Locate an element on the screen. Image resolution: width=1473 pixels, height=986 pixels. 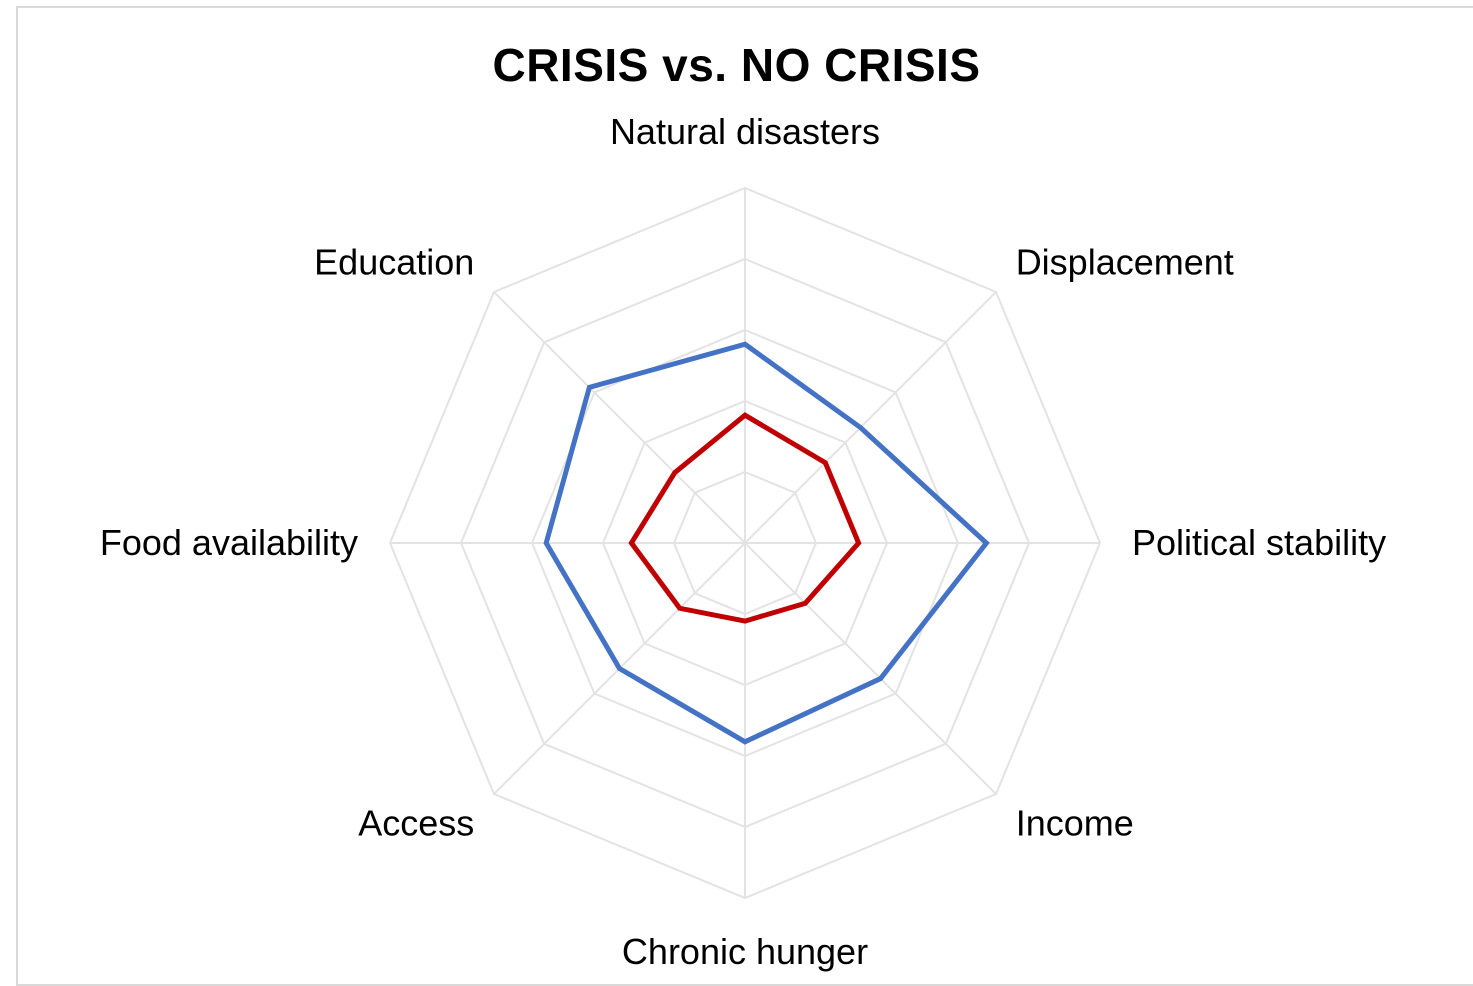
axis-label-income: Income is located at coordinates (1075, 823).